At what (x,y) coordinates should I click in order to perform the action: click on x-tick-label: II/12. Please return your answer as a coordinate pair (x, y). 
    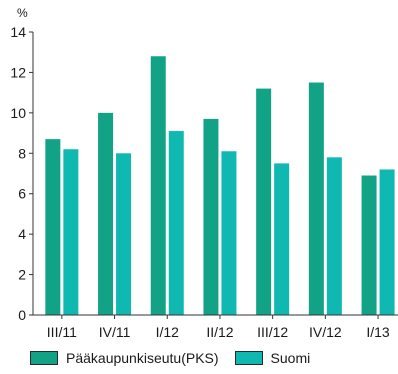
    Looking at the image, I should click on (219, 332).